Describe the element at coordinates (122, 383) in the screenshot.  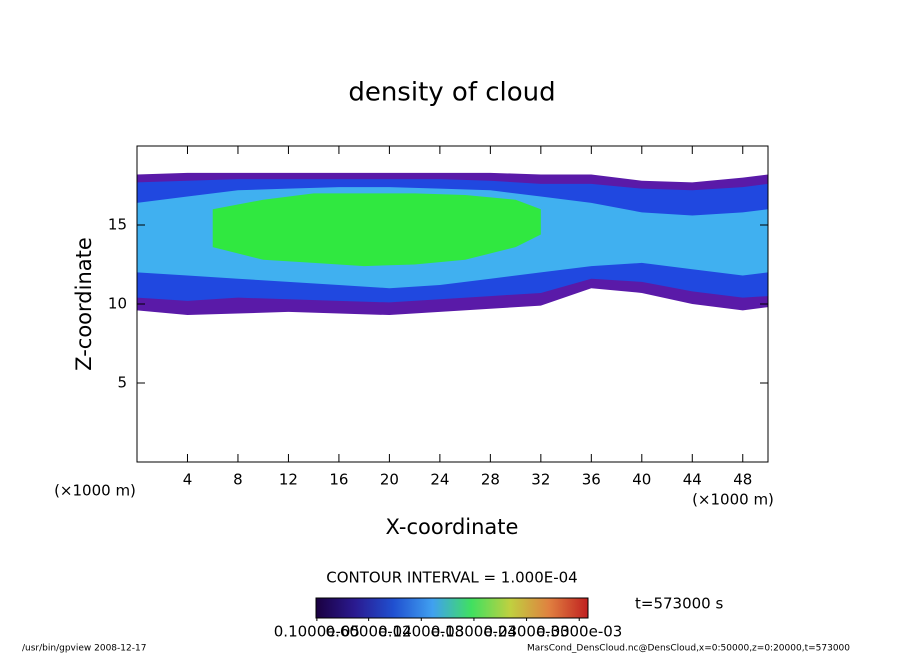
I see `y-tick-label: 5` at that location.